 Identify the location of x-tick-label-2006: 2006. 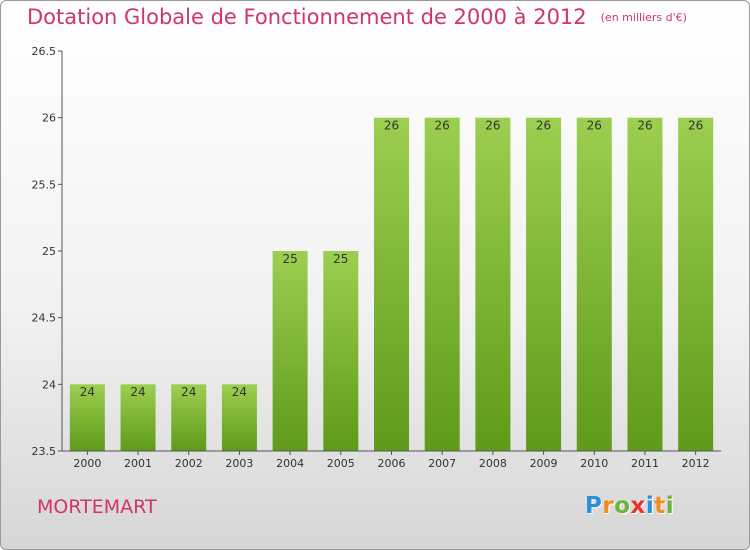
(392, 463).